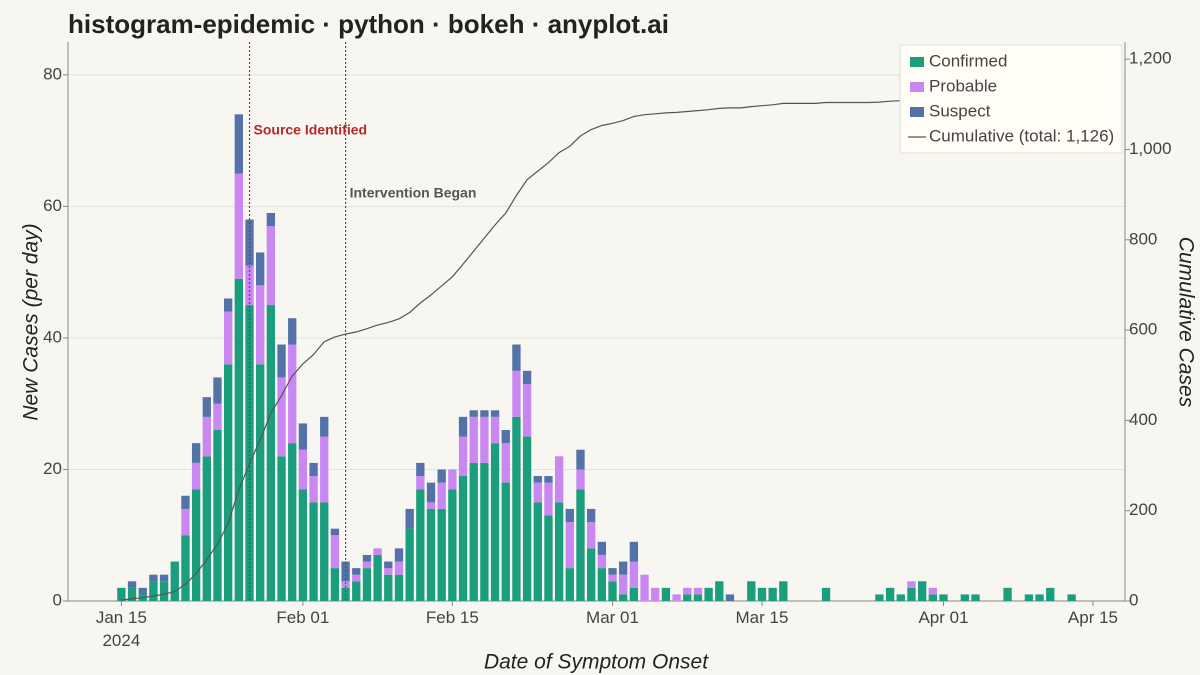 This screenshot has height=675, width=1200. I want to click on y2-tick-label: 800, so click(1143, 238).